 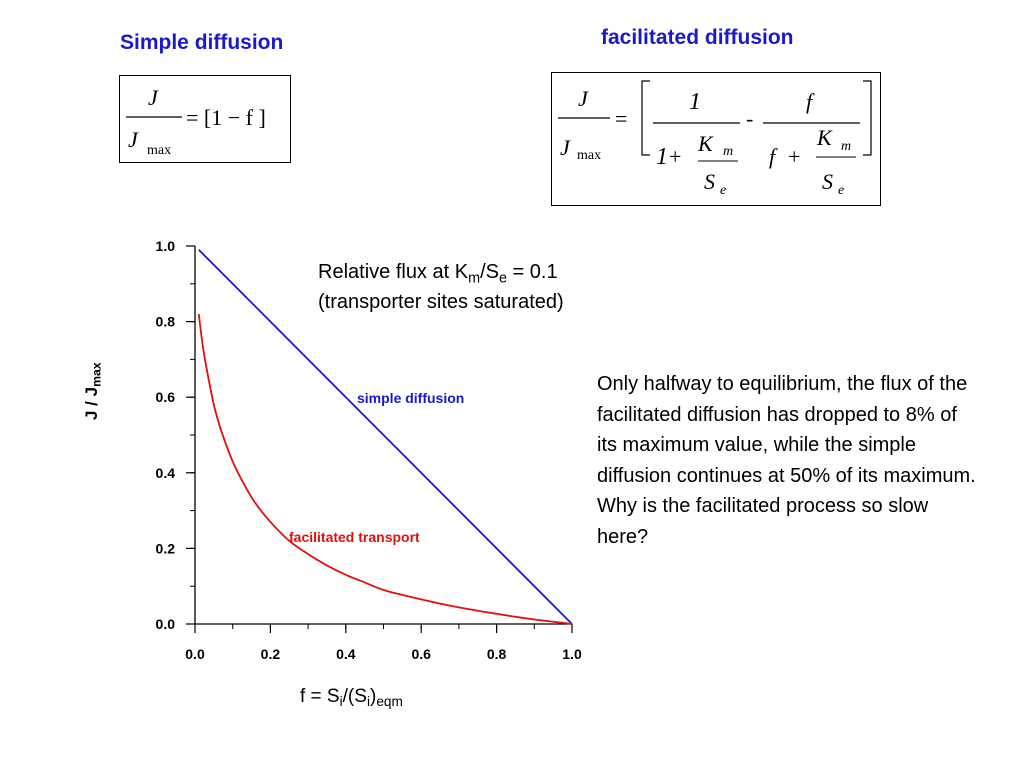 What do you see at coordinates (709, 181) in the screenshot?
I see `eq-facil-term1-S: S` at bounding box center [709, 181].